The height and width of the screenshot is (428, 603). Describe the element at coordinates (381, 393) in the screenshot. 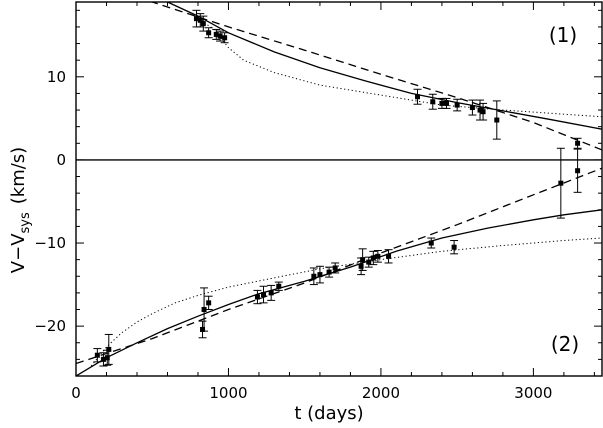

I see `x-tick-label: 2000` at that location.